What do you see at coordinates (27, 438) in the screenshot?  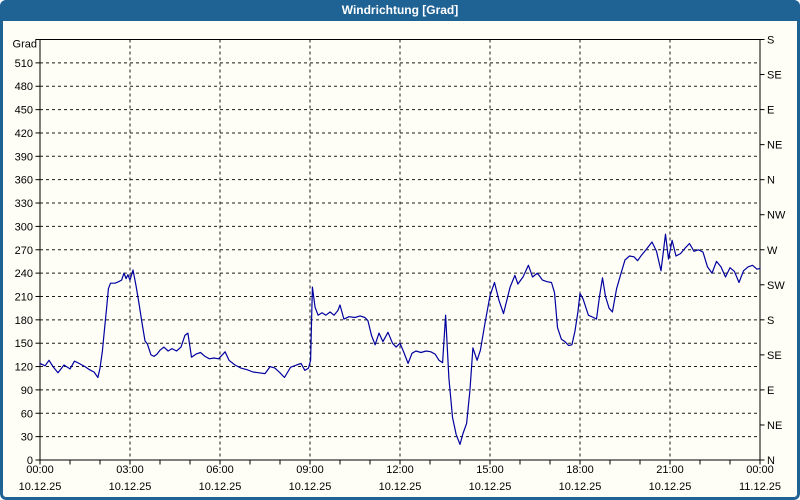 I see `svg-text: 30` at bounding box center [27, 438].